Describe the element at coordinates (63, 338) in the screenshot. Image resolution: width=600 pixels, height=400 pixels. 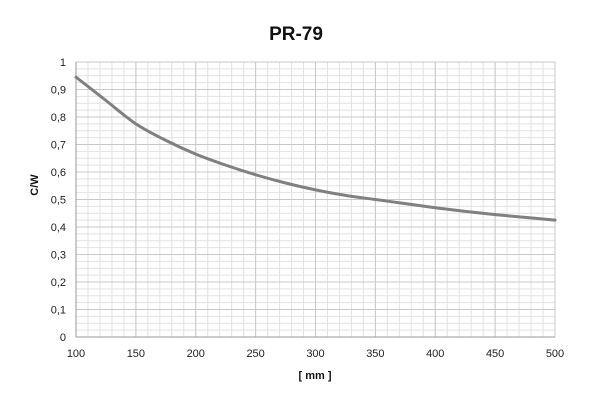
I see `y-tick-label: 0` at that location.